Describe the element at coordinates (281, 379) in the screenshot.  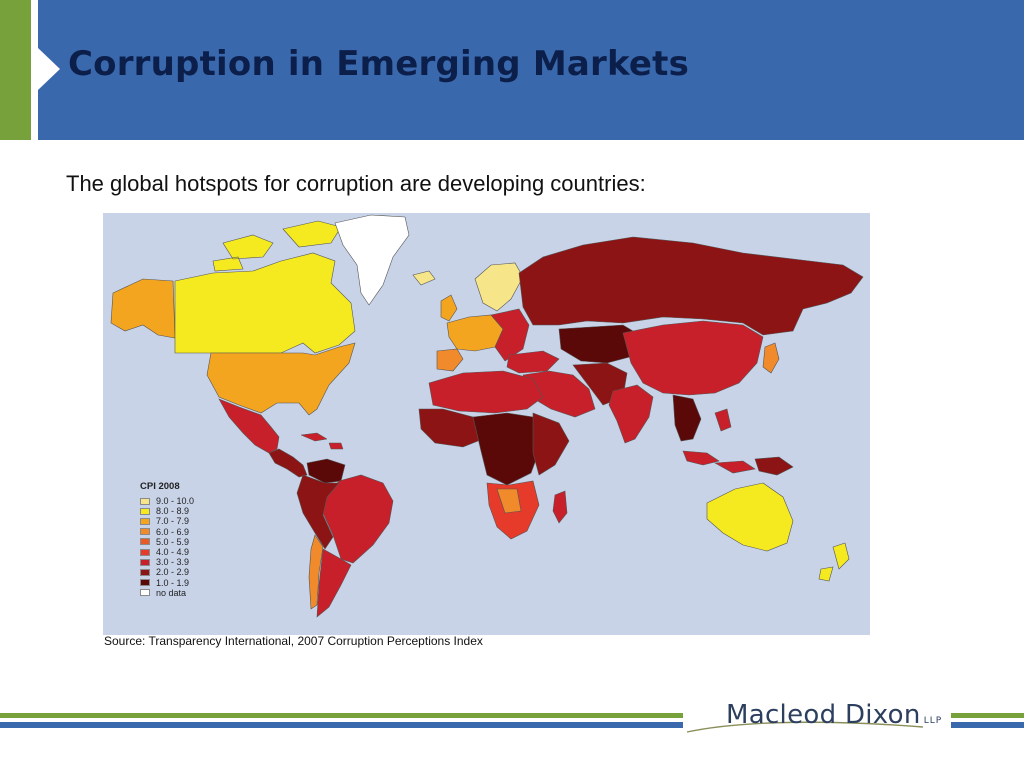
I see `region-usa` at that location.